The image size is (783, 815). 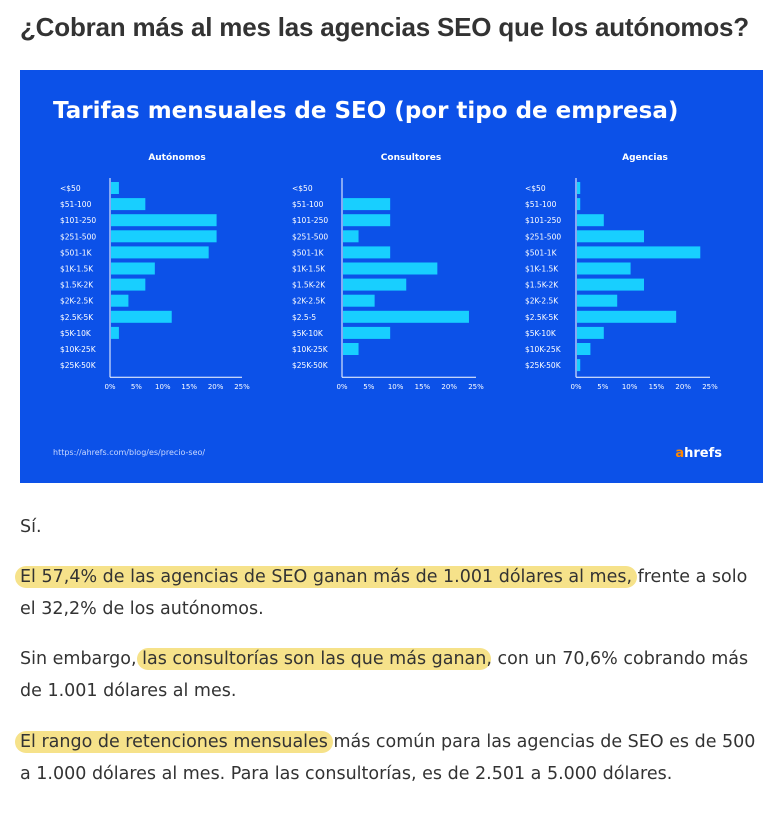 What do you see at coordinates (308, 204) in the screenshot?
I see `panel-2-category-label: $51-100` at bounding box center [308, 204].